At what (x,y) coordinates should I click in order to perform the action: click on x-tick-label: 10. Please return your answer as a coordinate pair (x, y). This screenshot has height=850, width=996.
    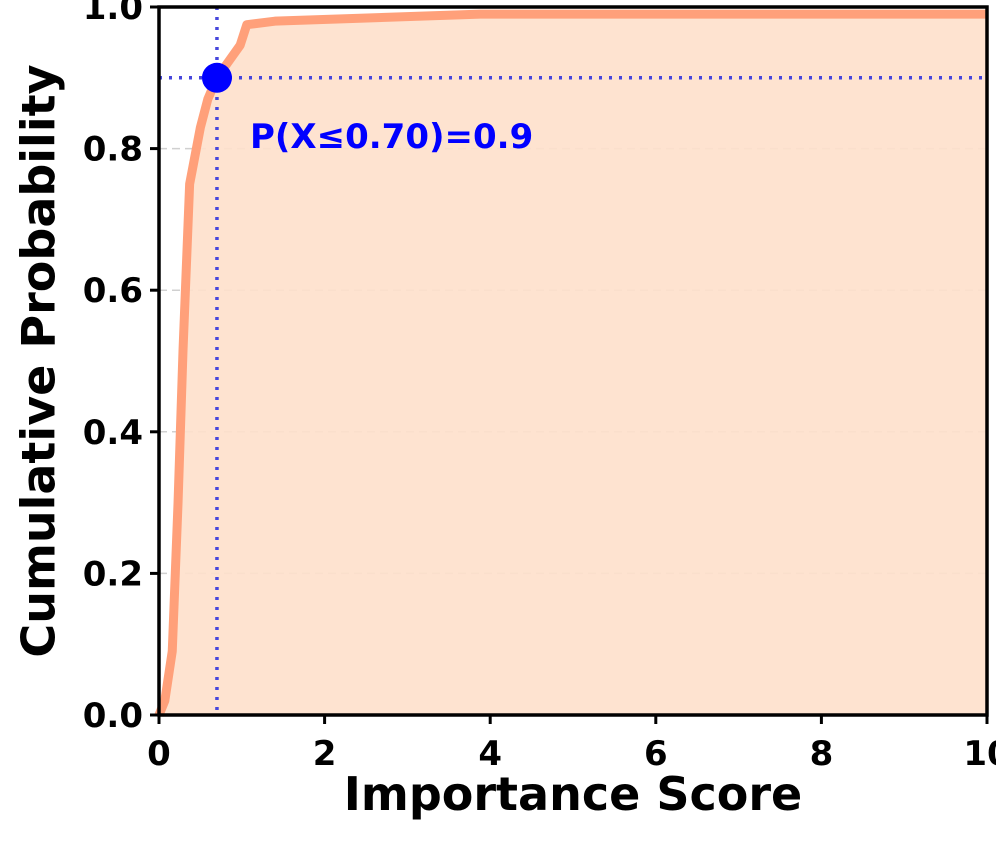
    Looking at the image, I should click on (979, 754).